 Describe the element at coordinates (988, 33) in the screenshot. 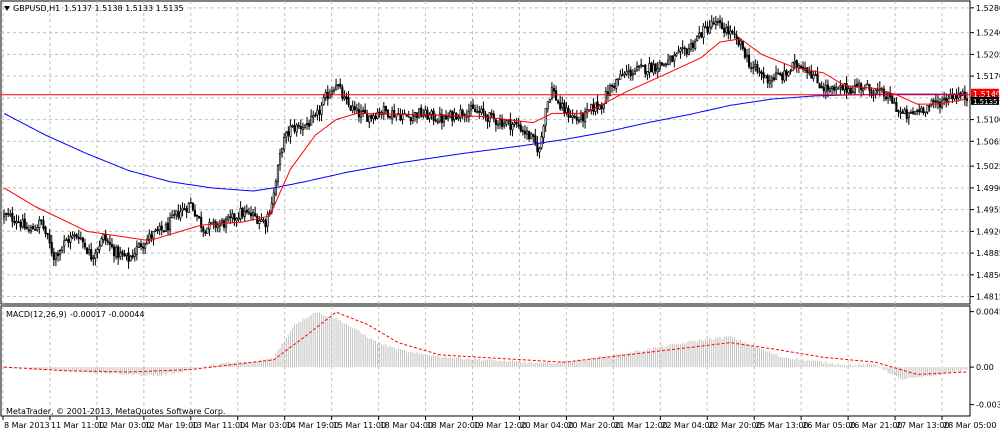

I see `y-tick-label: 1.5240` at that location.